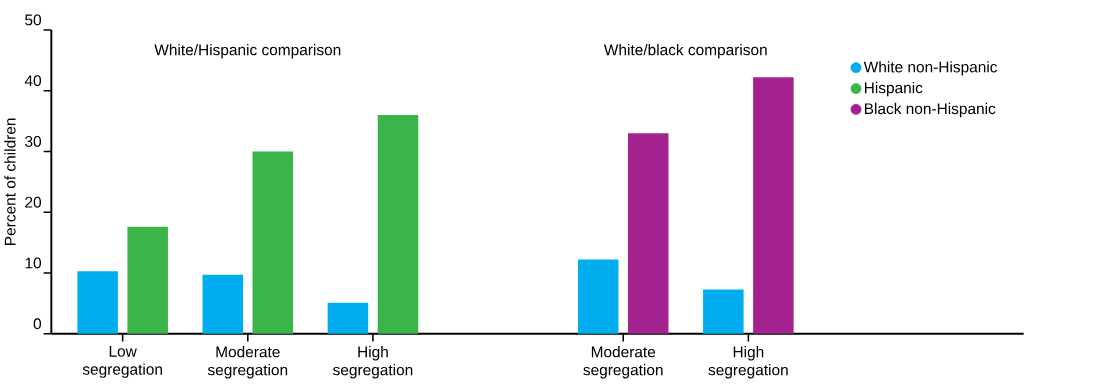 This screenshot has width=1095, height=391. I want to click on annotation: White/black comparison, so click(685, 51).